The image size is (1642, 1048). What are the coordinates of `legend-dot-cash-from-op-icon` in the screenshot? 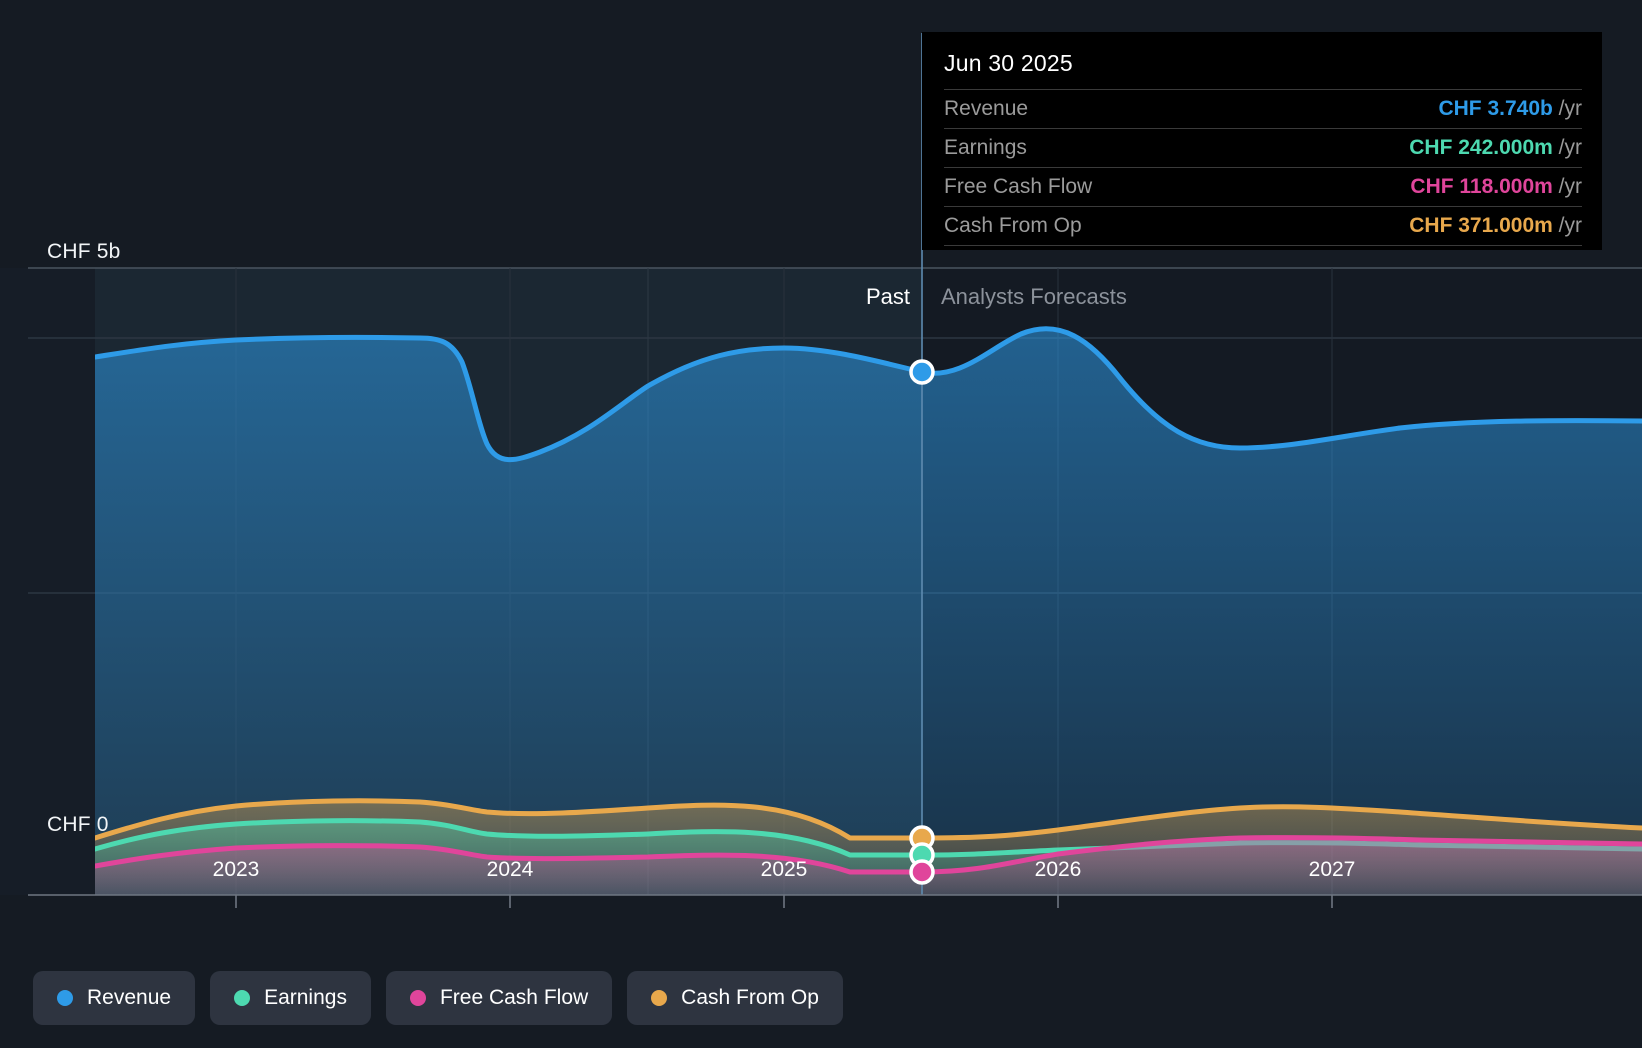 It's located at (659, 998).